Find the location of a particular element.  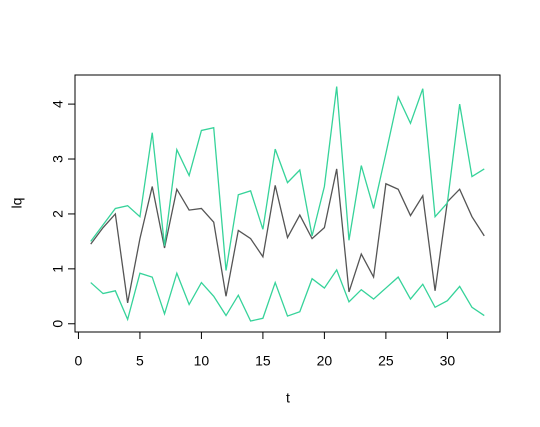

x-tick-label: 25 is located at coordinates (386, 361).